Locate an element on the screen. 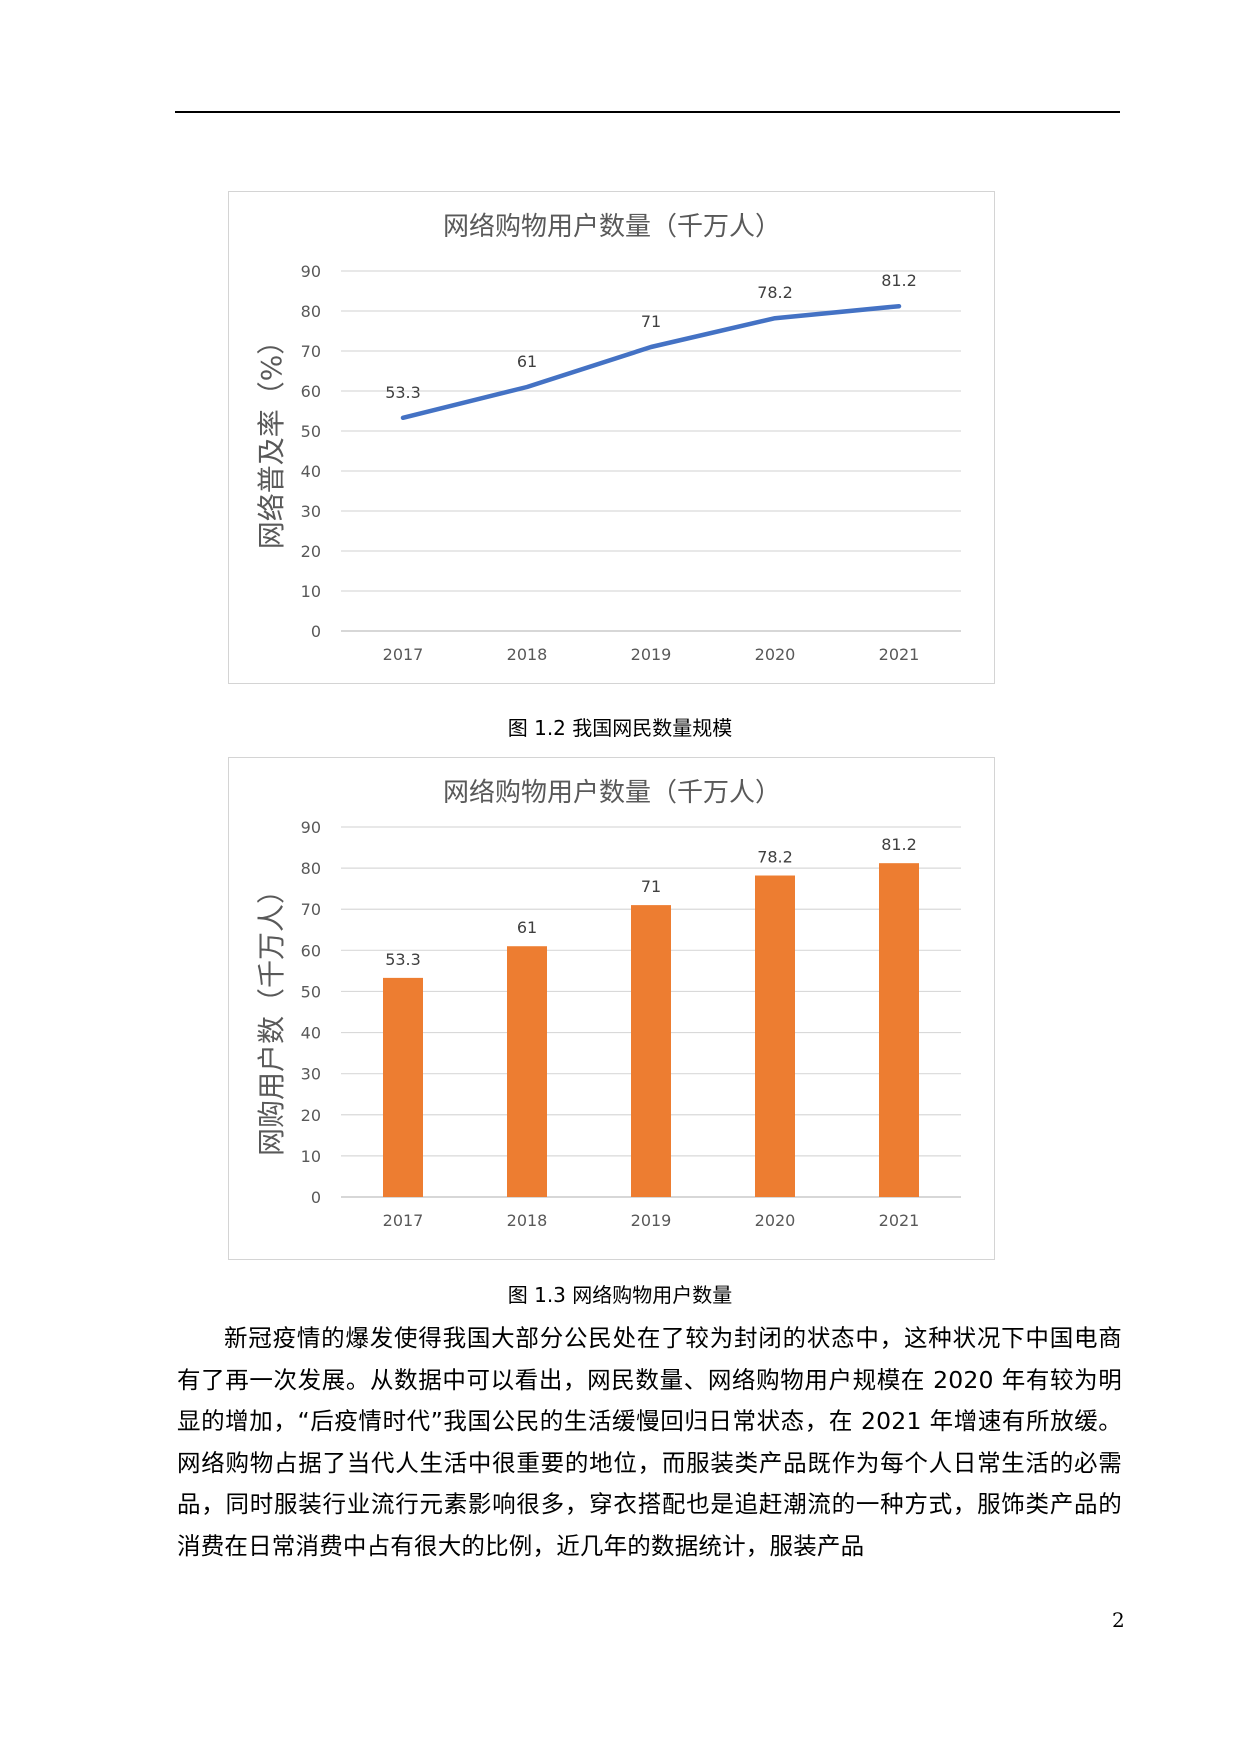  page-number: 2 is located at coordinates (1118, 1620).